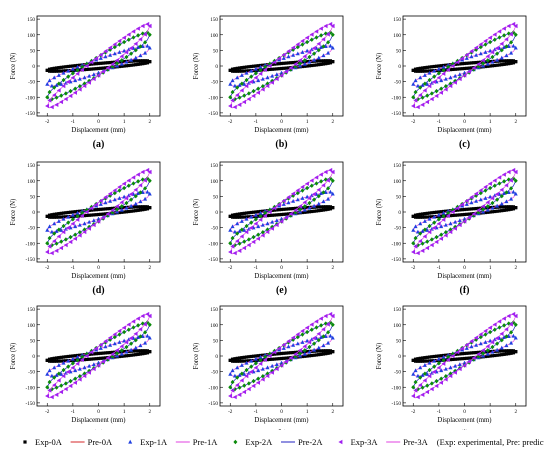 The height and width of the screenshot is (456, 550). Describe the element at coordinates (259, 442) in the screenshot. I see `legend-label: Exp-2A` at that location.